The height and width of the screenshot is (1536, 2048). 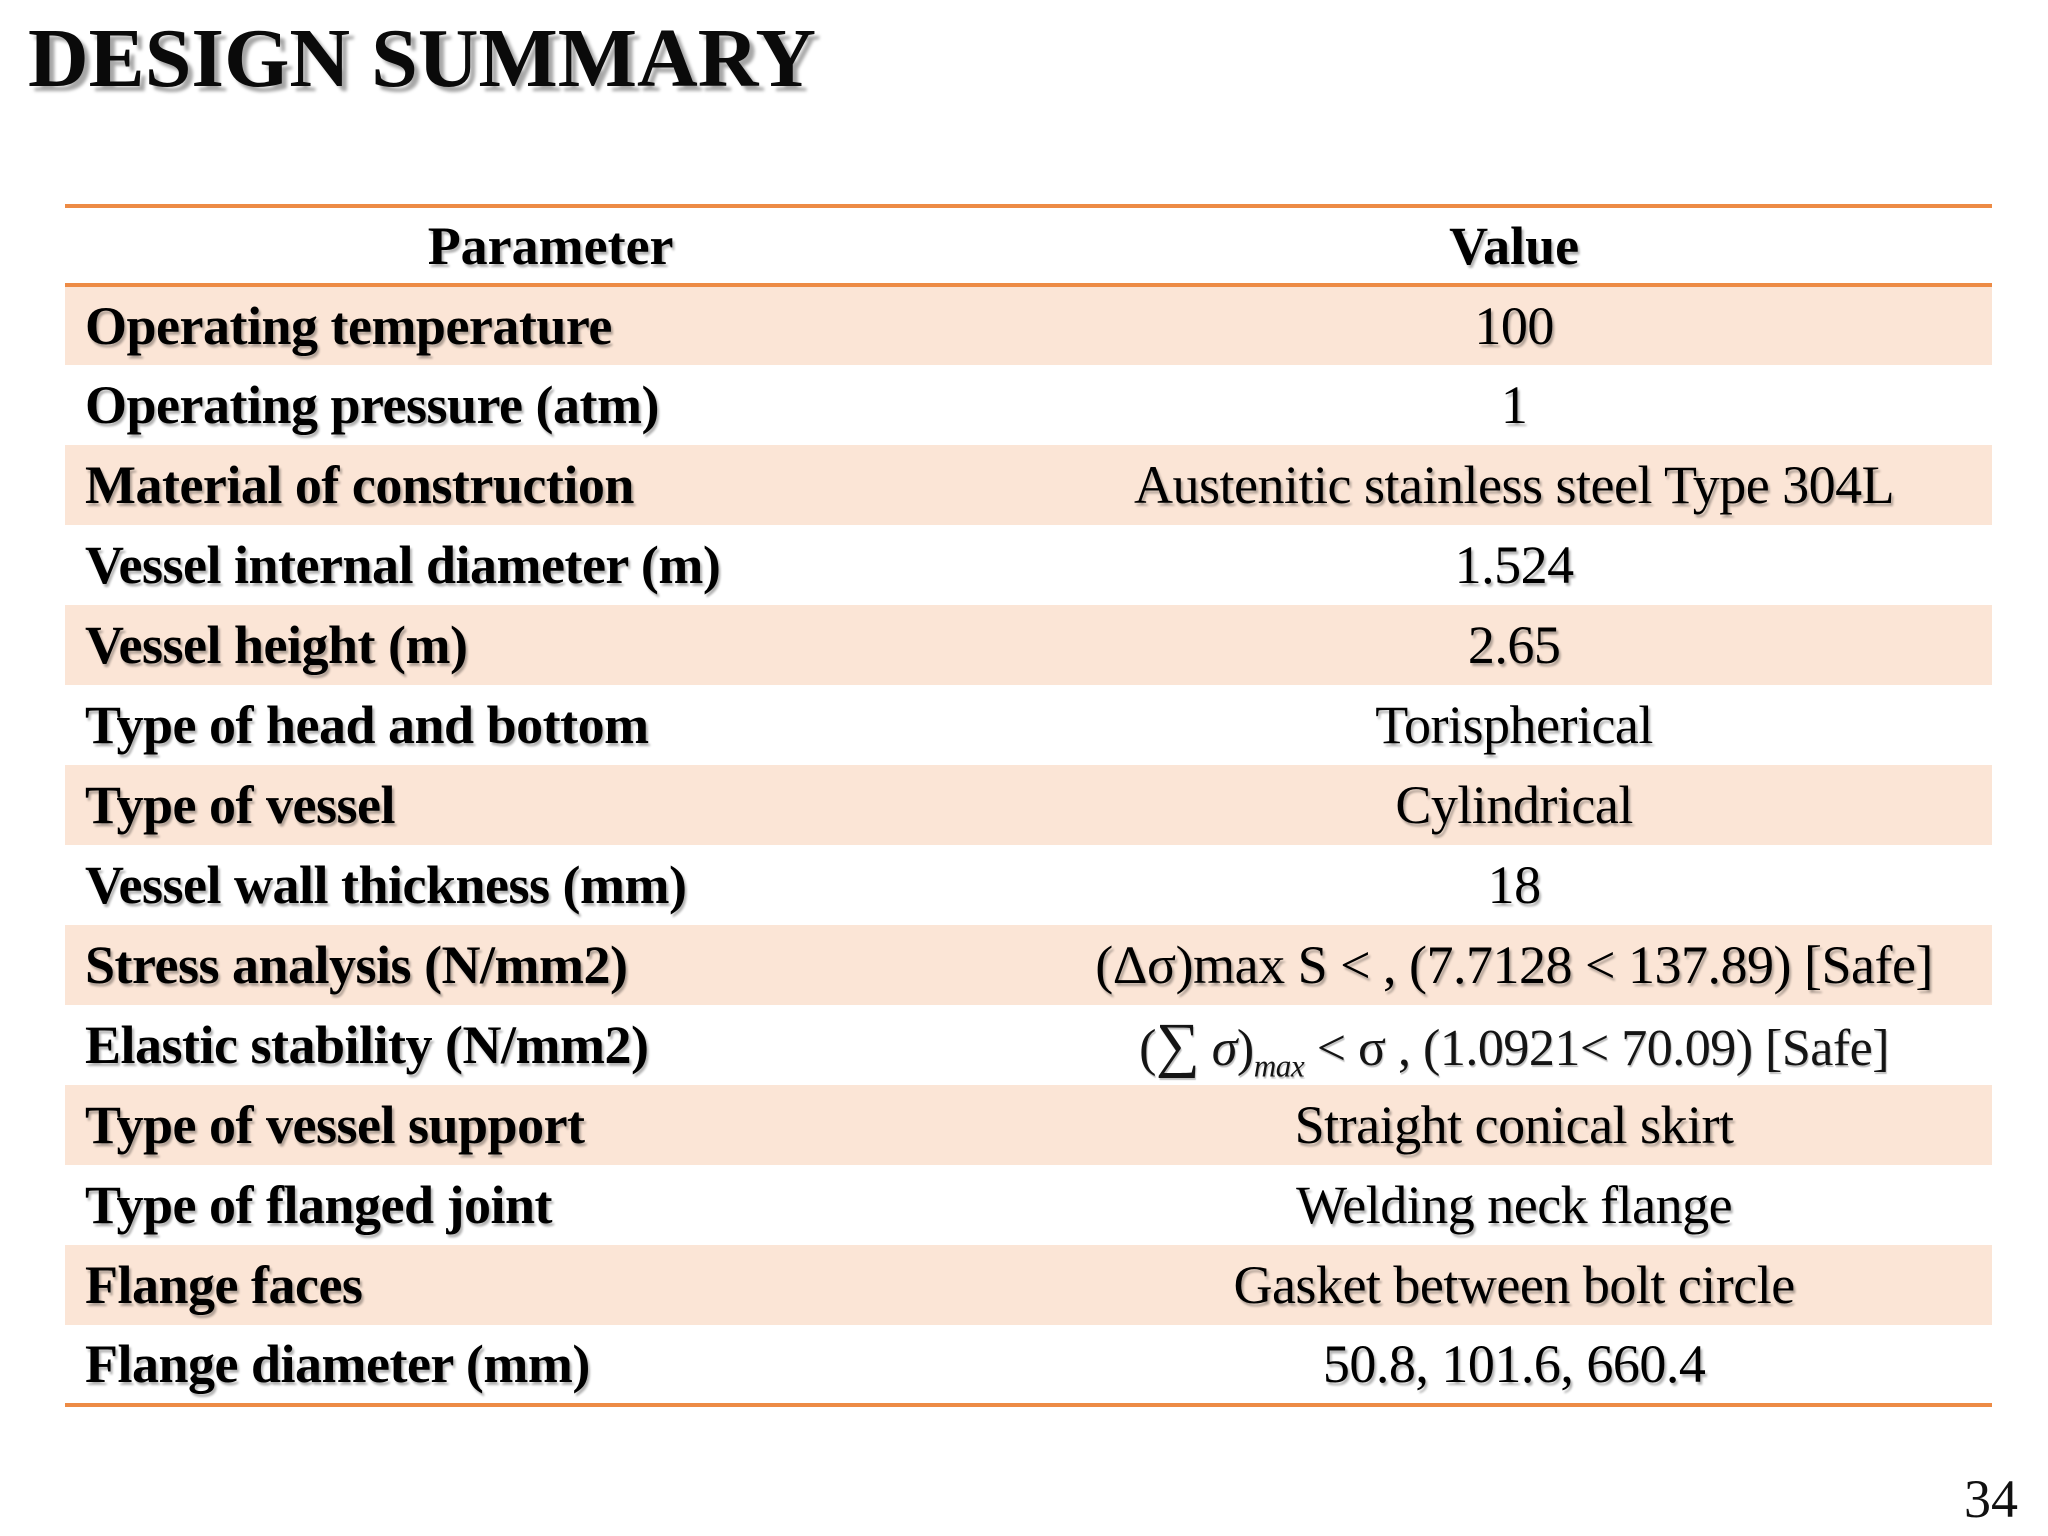 What do you see at coordinates (1514, 1205) in the screenshot?
I see `value-cell: Welding neck flange` at bounding box center [1514, 1205].